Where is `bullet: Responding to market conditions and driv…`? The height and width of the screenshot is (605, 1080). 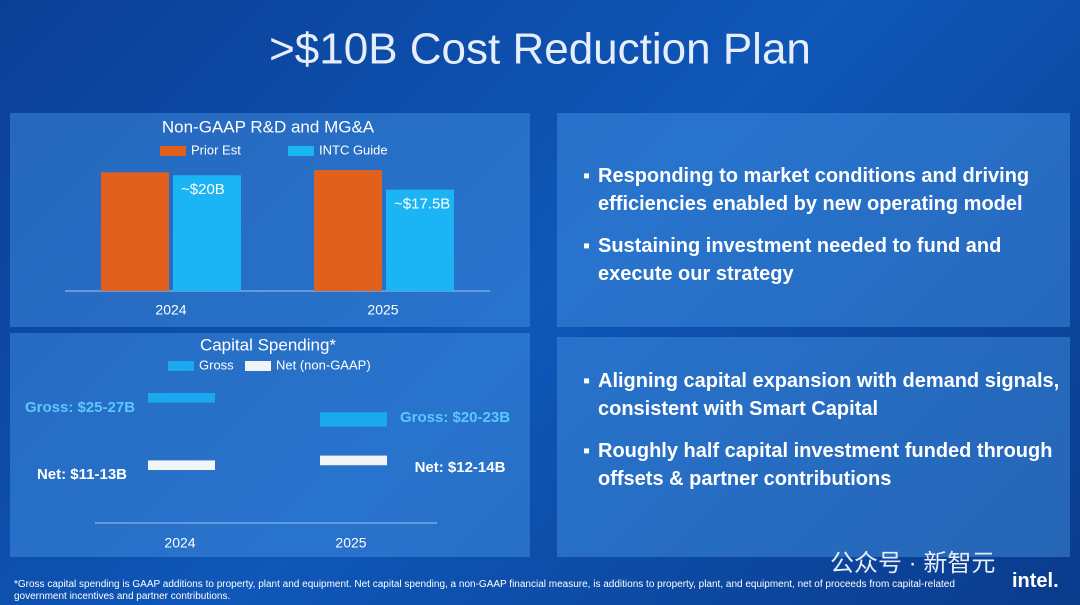 bullet: Responding to market conditions and driv… is located at coordinates (822, 190).